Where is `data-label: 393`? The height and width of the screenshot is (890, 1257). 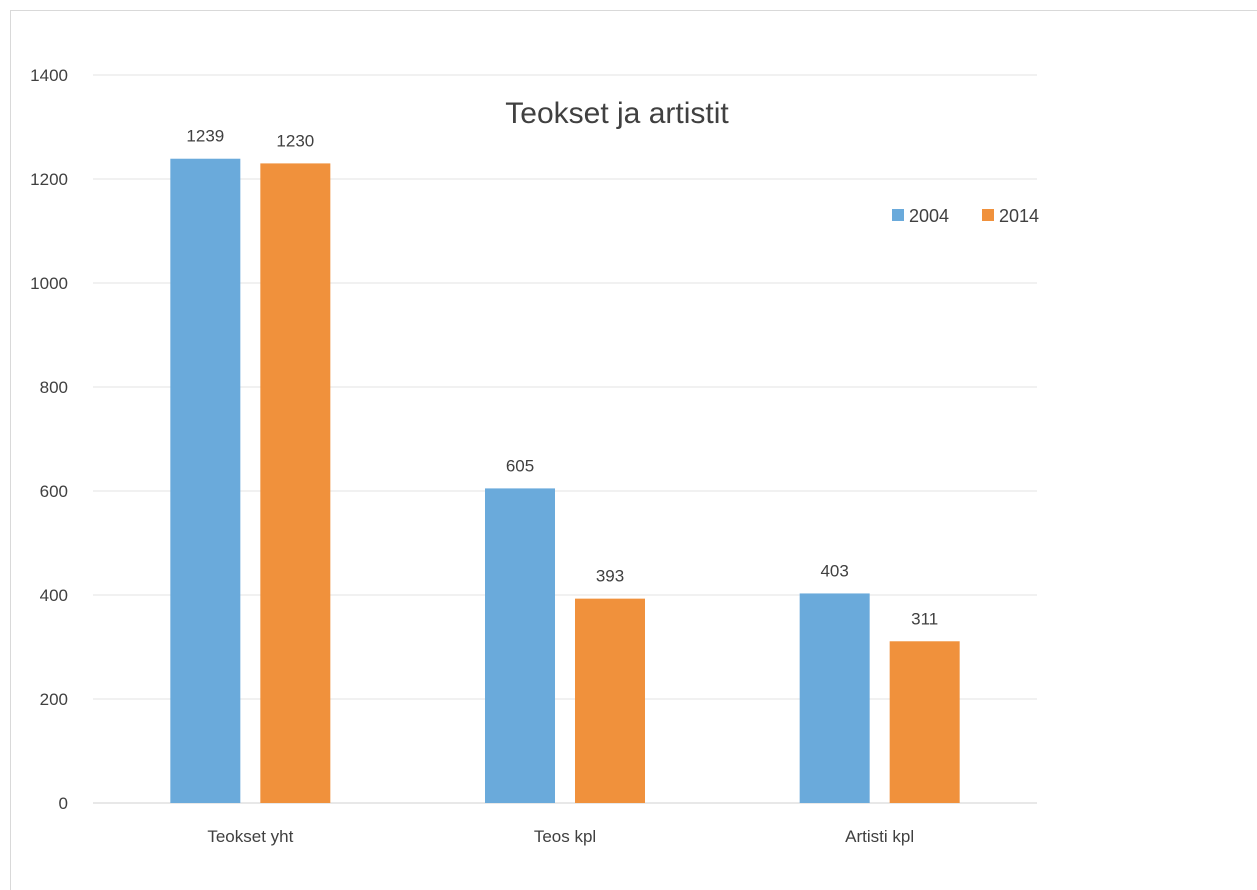
data-label: 393 is located at coordinates (610, 576).